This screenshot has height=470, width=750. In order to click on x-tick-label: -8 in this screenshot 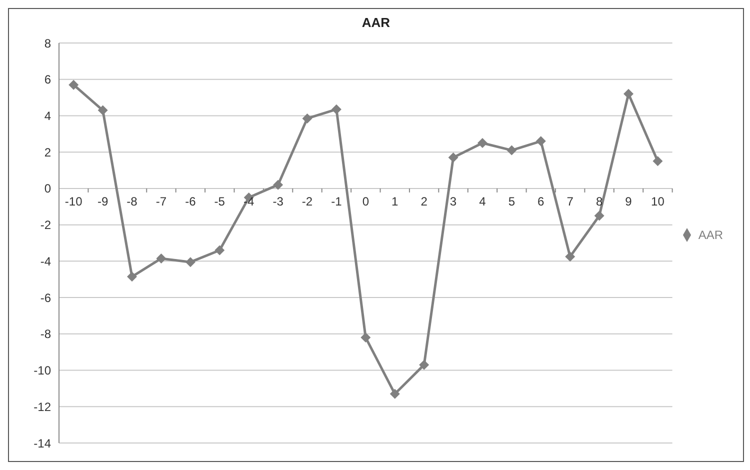, I will do `click(132, 201)`.